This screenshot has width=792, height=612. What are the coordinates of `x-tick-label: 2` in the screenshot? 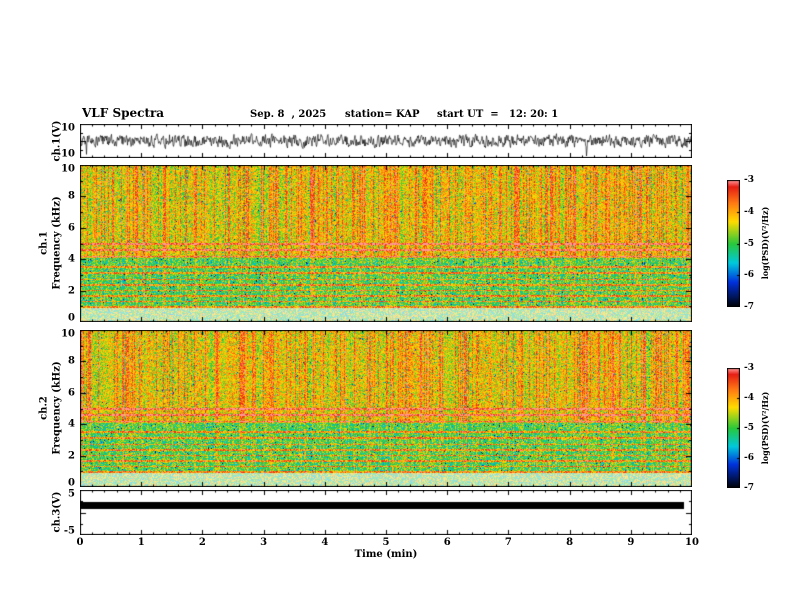 It's located at (202, 542).